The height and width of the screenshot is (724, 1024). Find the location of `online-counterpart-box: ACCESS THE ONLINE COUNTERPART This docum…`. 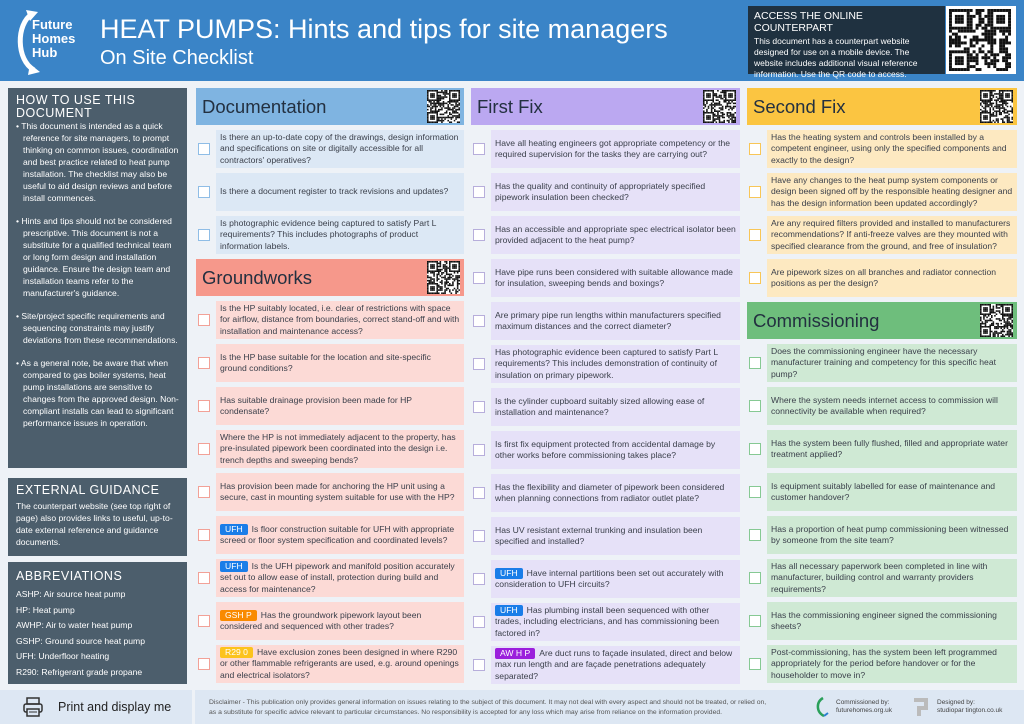

online-counterpart-box: ACCESS THE ONLINE COUNTERPART This docum… is located at coordinates (846, 42).